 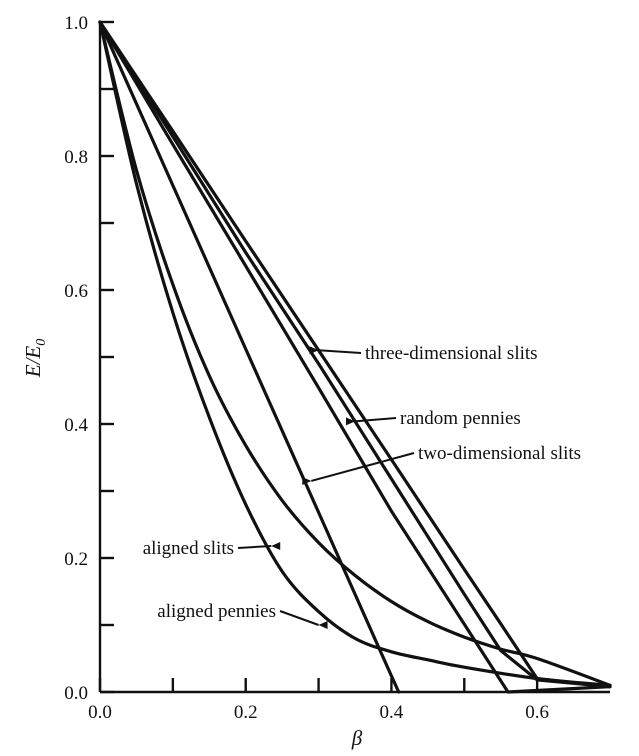 What do you see at coordinates (76, 693) in the screenshot?
I see `y-tick-label: 0.0` at bounding box center [76, 693].